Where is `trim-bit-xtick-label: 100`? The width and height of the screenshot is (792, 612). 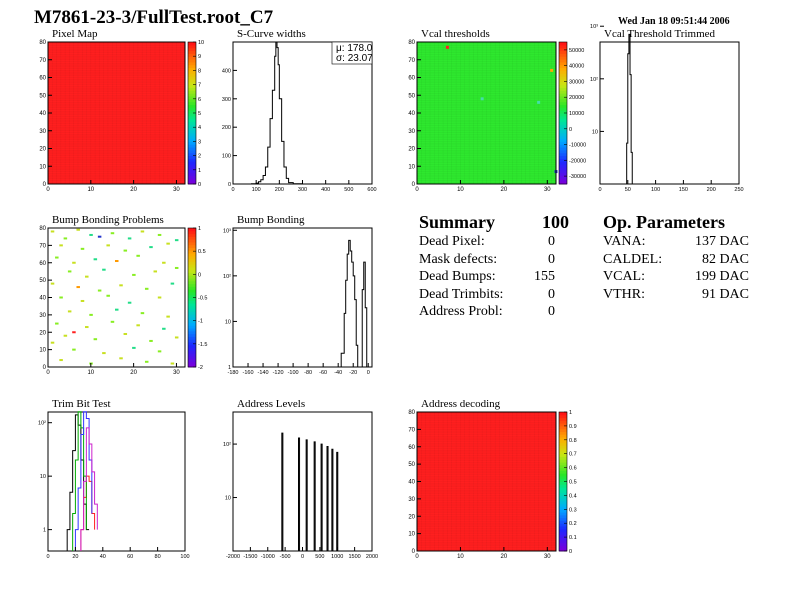
trim-bit-xtick-label: 100 is located at coordinates (184, 557).